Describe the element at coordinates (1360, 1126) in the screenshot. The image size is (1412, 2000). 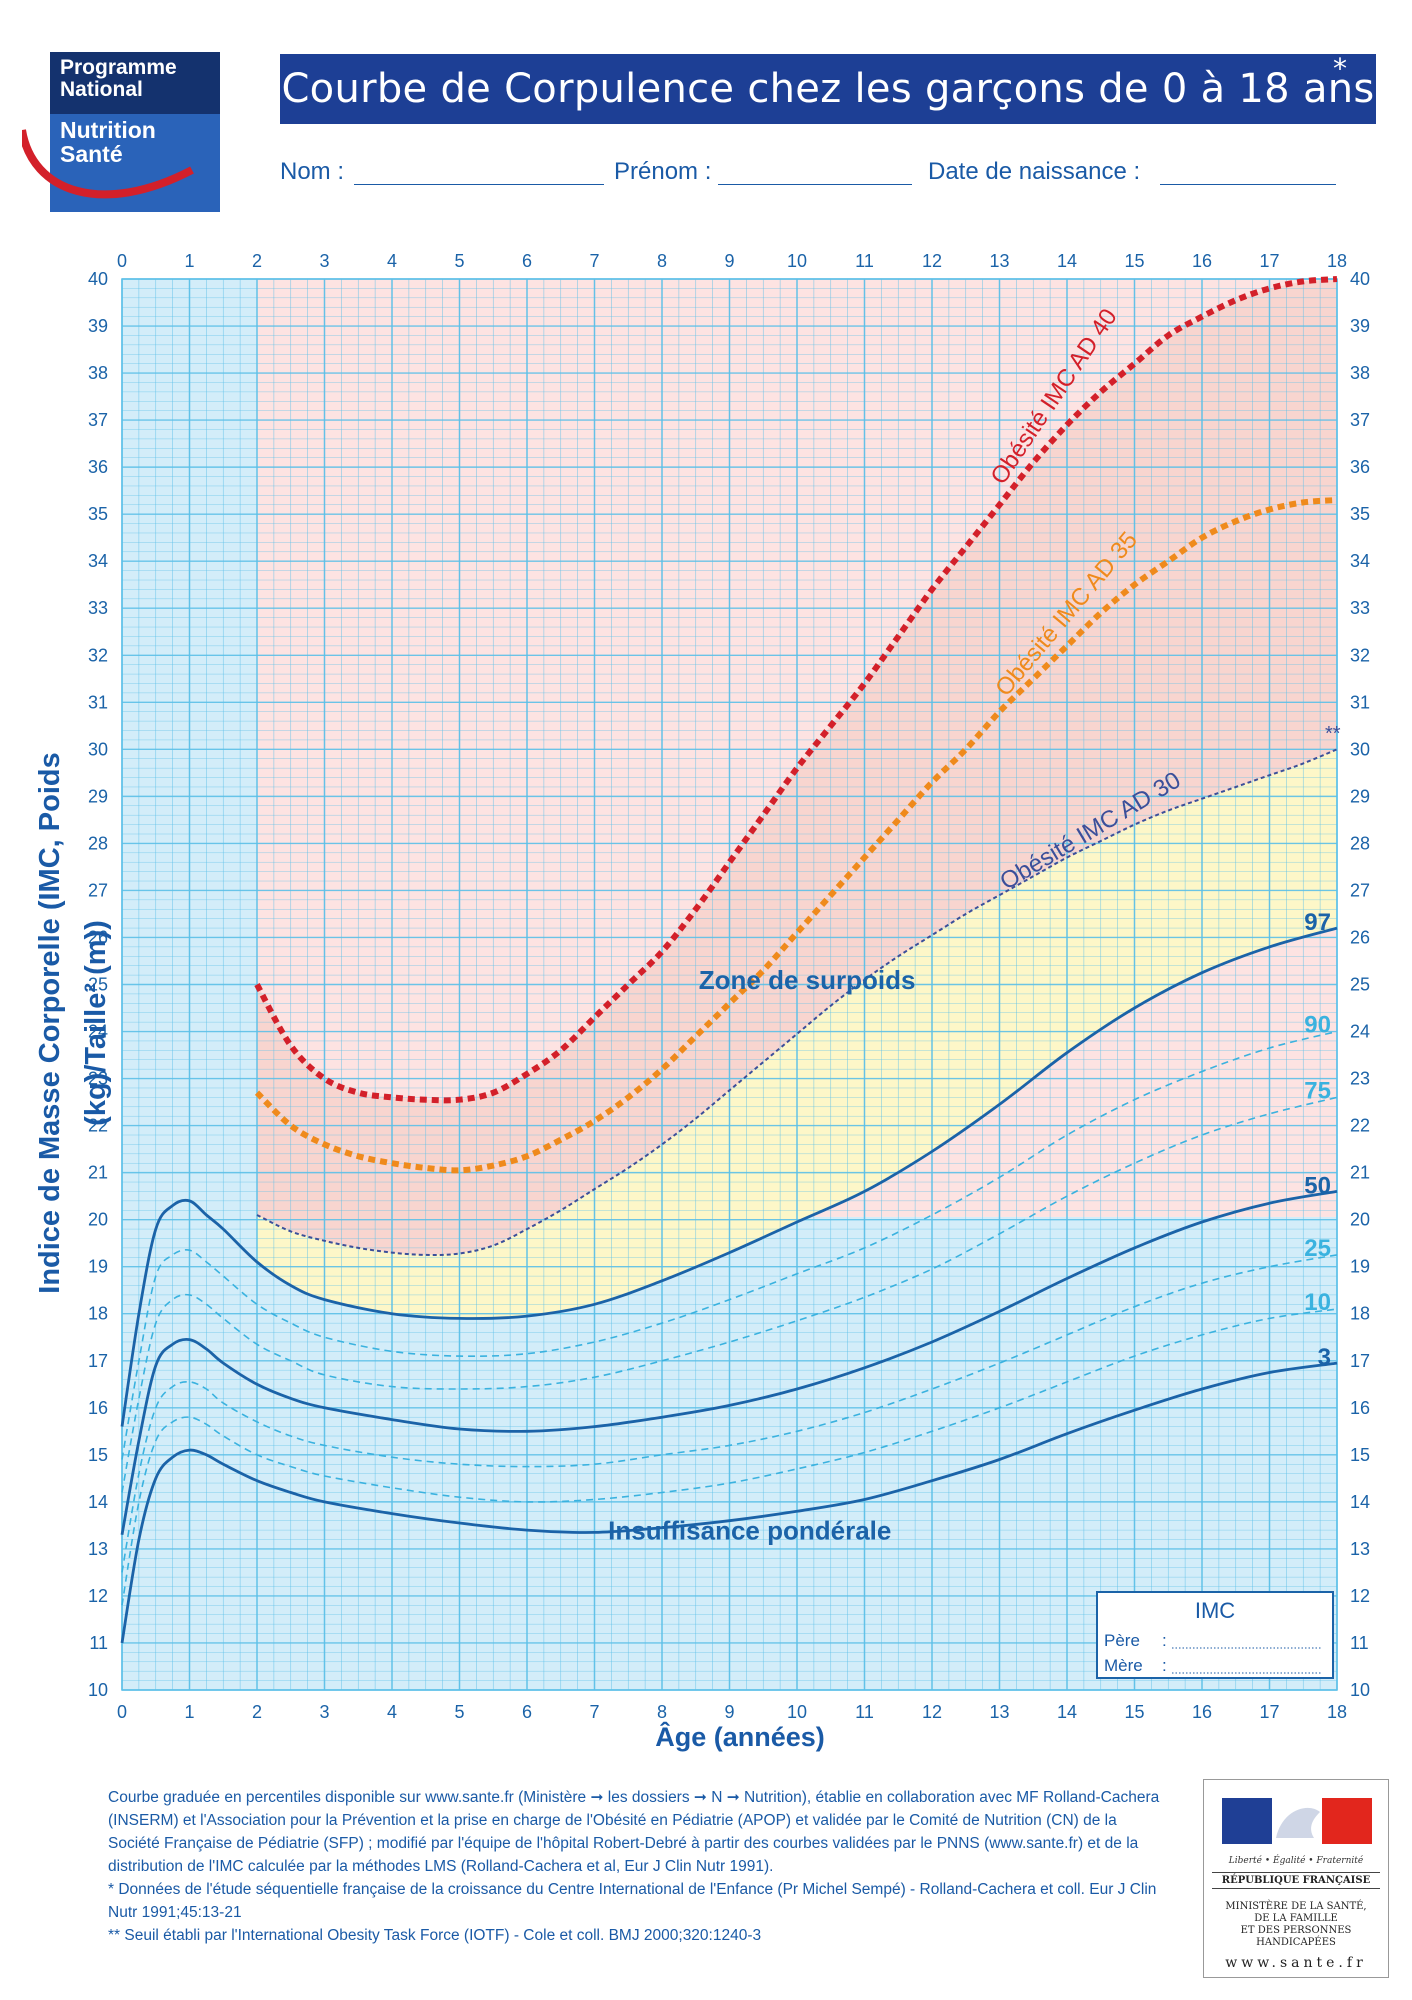
I see `y-tick-label-right: 22` at that location.